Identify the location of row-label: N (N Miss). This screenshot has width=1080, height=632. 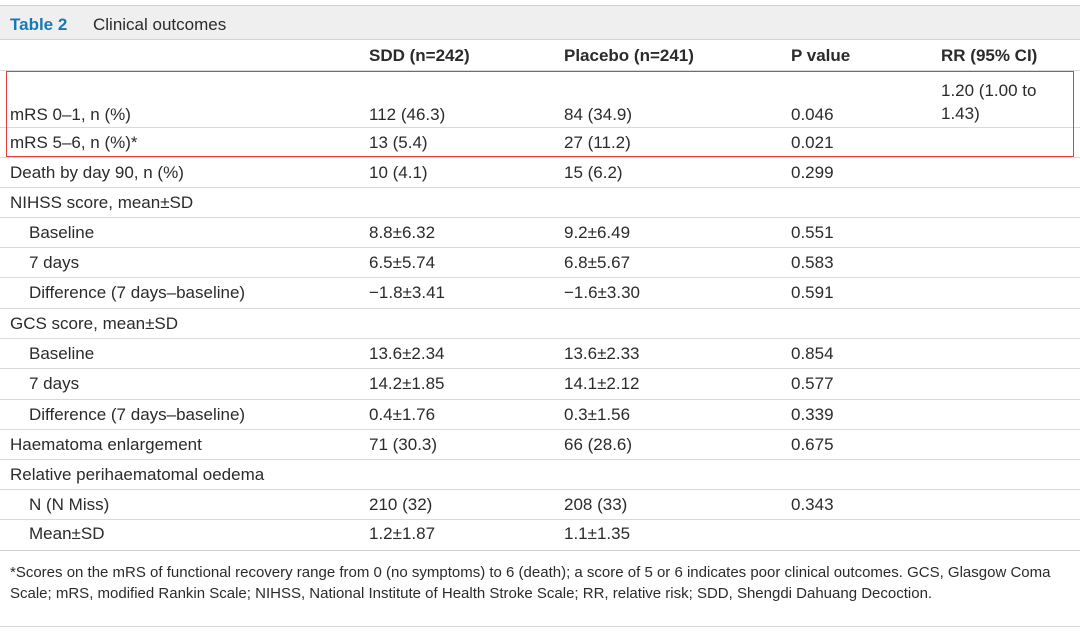
(69, 504).